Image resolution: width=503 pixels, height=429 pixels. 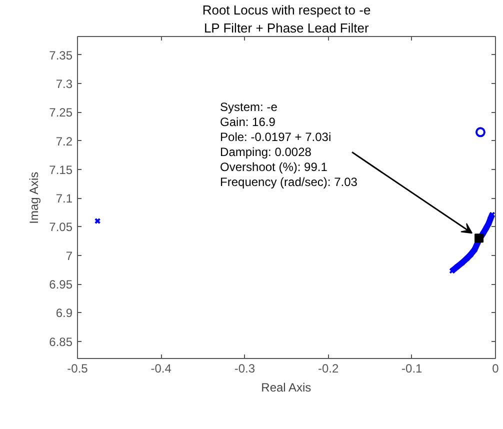 I want to click on x-tick-label: -0.5, so click(x=77, y=369).